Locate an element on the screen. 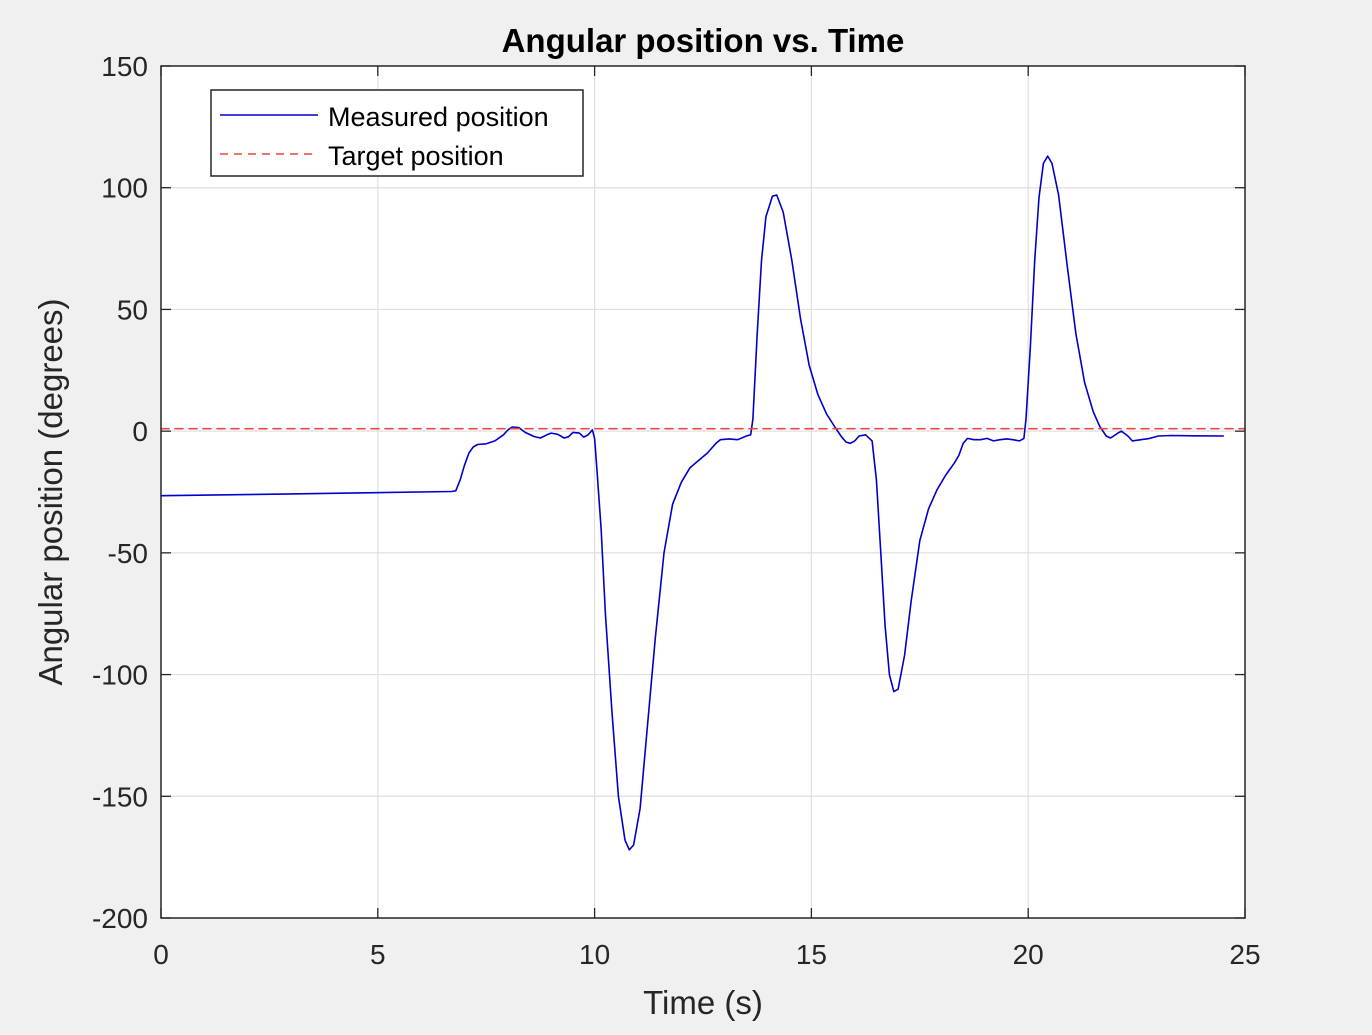 Image resolution: width=1372 pixels, height=1035 pixels. x-tick-label: 0 is located at coordinates (161, 954).